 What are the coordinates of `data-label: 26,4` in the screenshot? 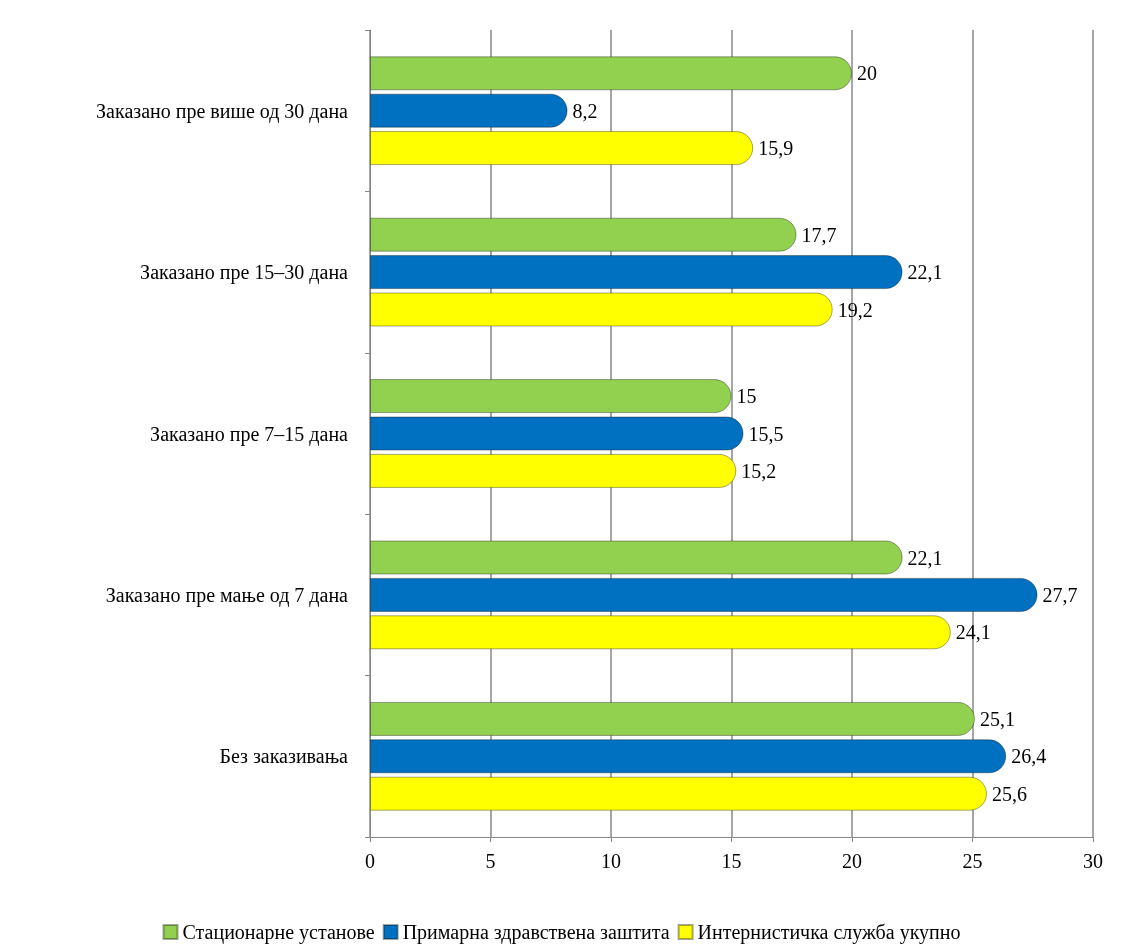 It's located at (1029, 756).